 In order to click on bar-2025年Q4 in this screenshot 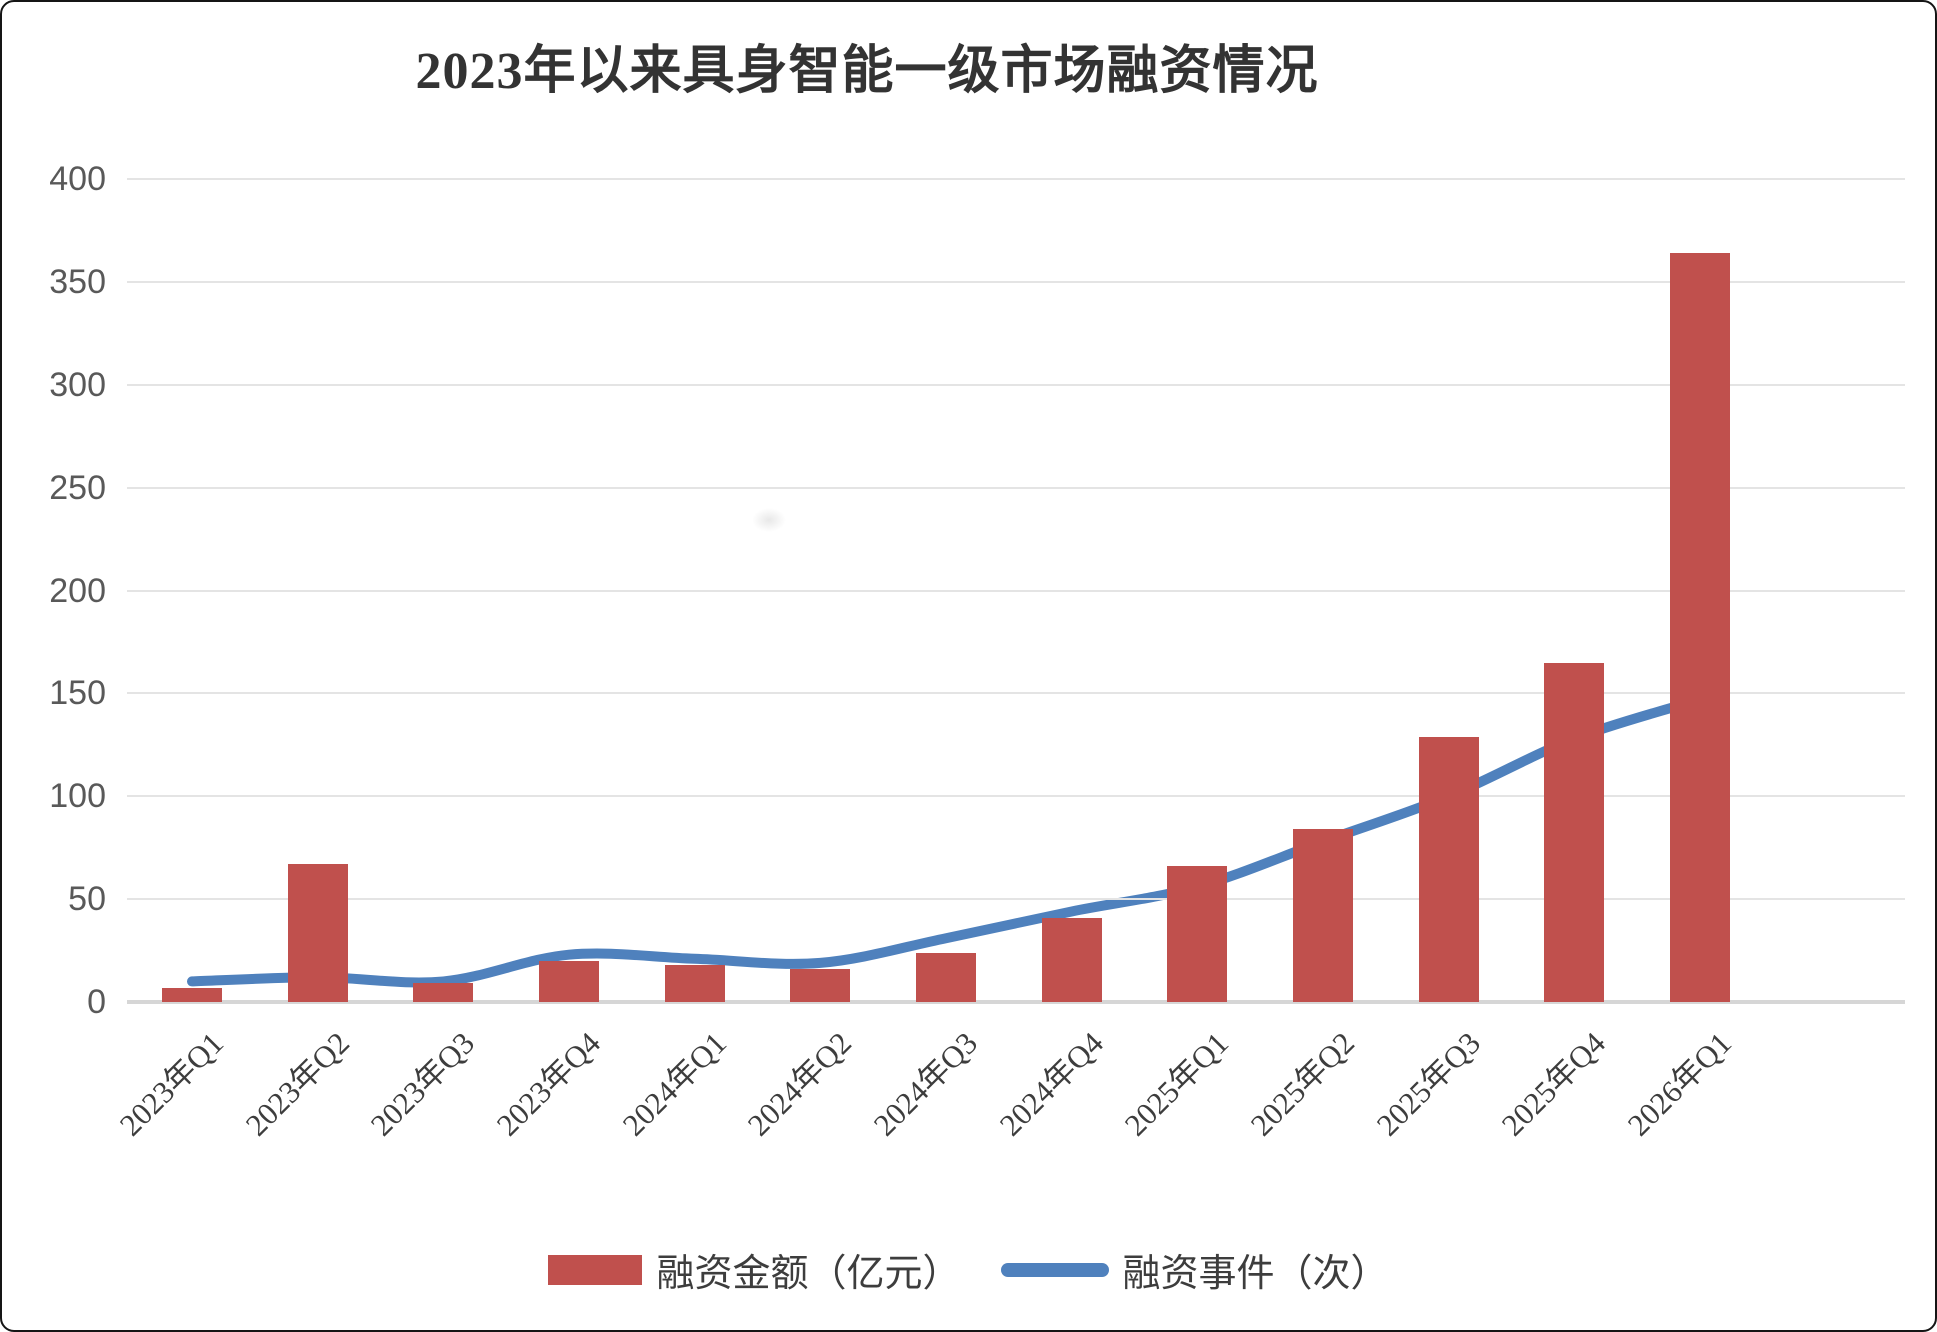, I will do `click(1574, 832)`.